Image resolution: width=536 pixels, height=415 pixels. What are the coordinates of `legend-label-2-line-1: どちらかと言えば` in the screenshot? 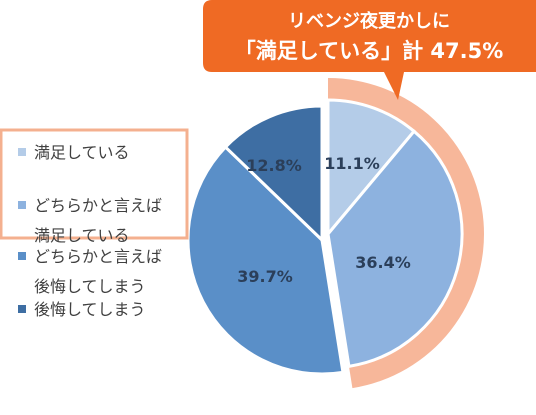 It's located at (98, 205).